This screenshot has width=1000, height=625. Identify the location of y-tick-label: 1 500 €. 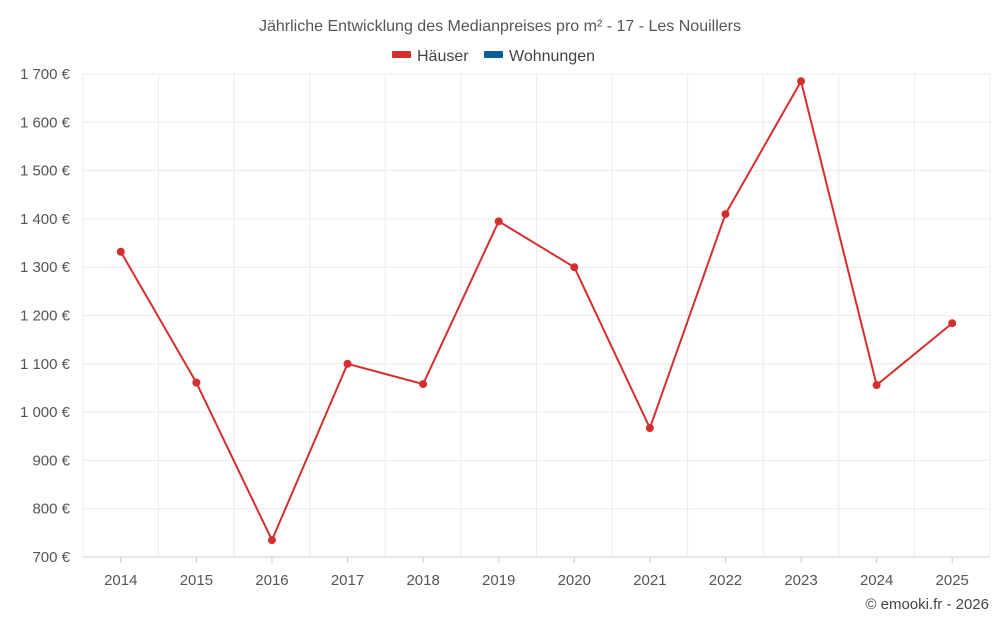
(45, 171).